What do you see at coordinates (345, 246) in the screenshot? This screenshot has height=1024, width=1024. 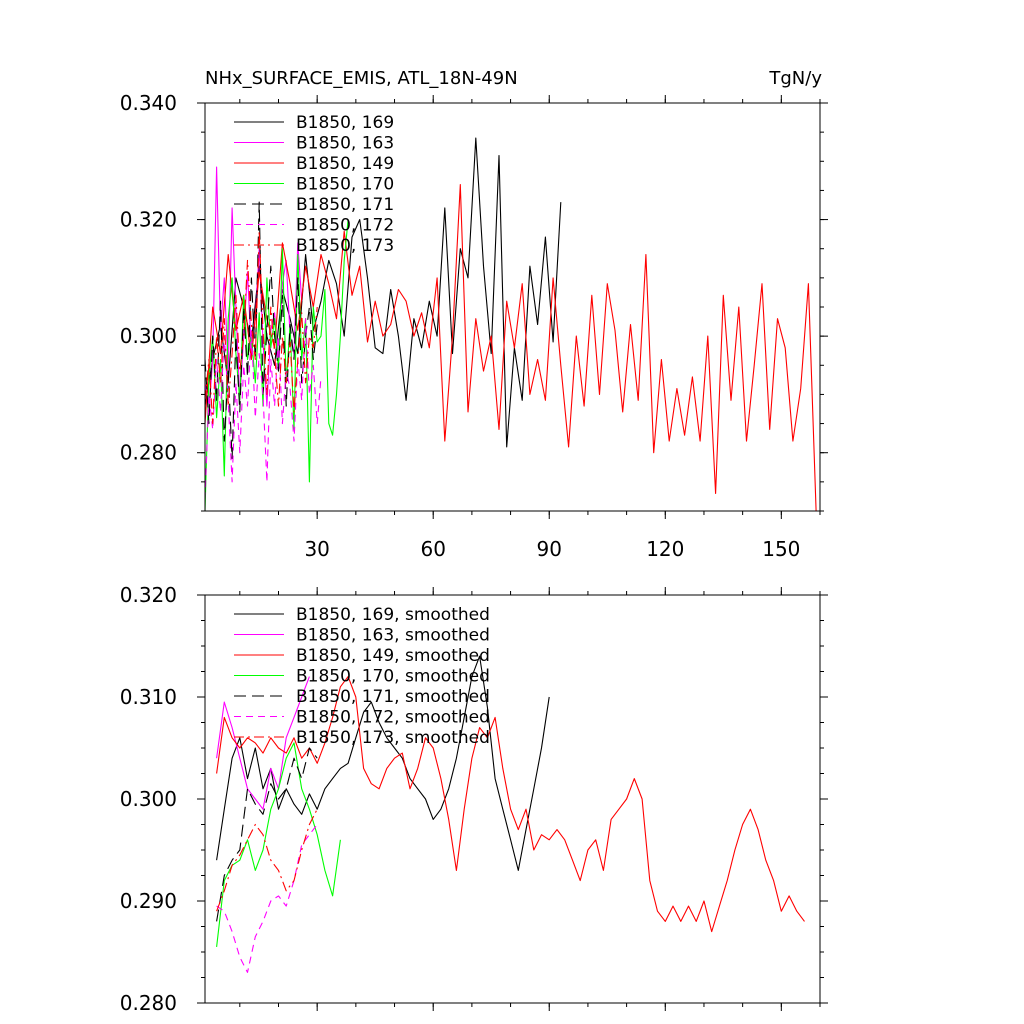 I see `legend-label: B1850, 173` at bounding box center [345, 246].